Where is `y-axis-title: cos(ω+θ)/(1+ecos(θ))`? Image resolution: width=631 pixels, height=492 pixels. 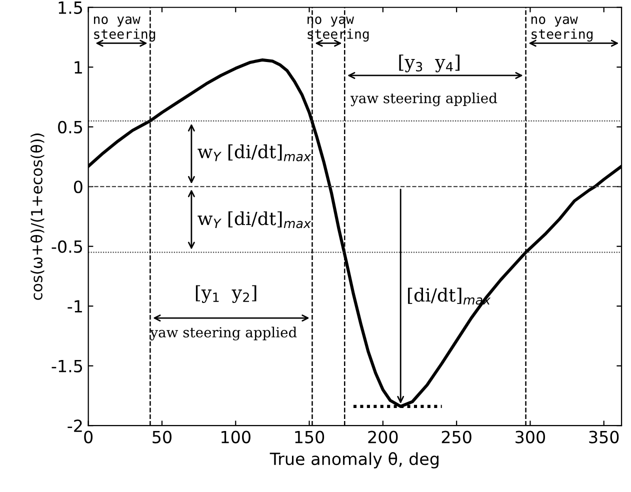
y-axis-title: cos(ω+θ)/(1+ecos(θ)) is located at coordinates (37, 217).